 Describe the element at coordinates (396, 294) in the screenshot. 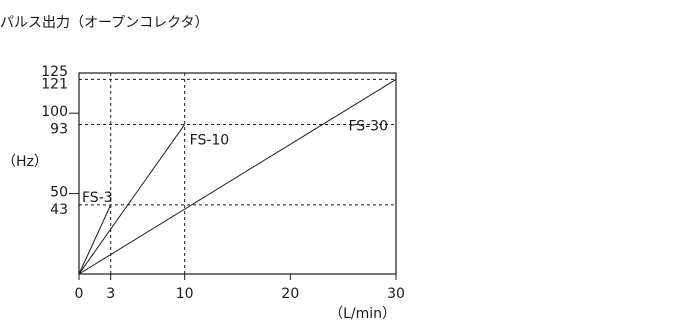

I see `x-tick-label-30: 30` at that location.